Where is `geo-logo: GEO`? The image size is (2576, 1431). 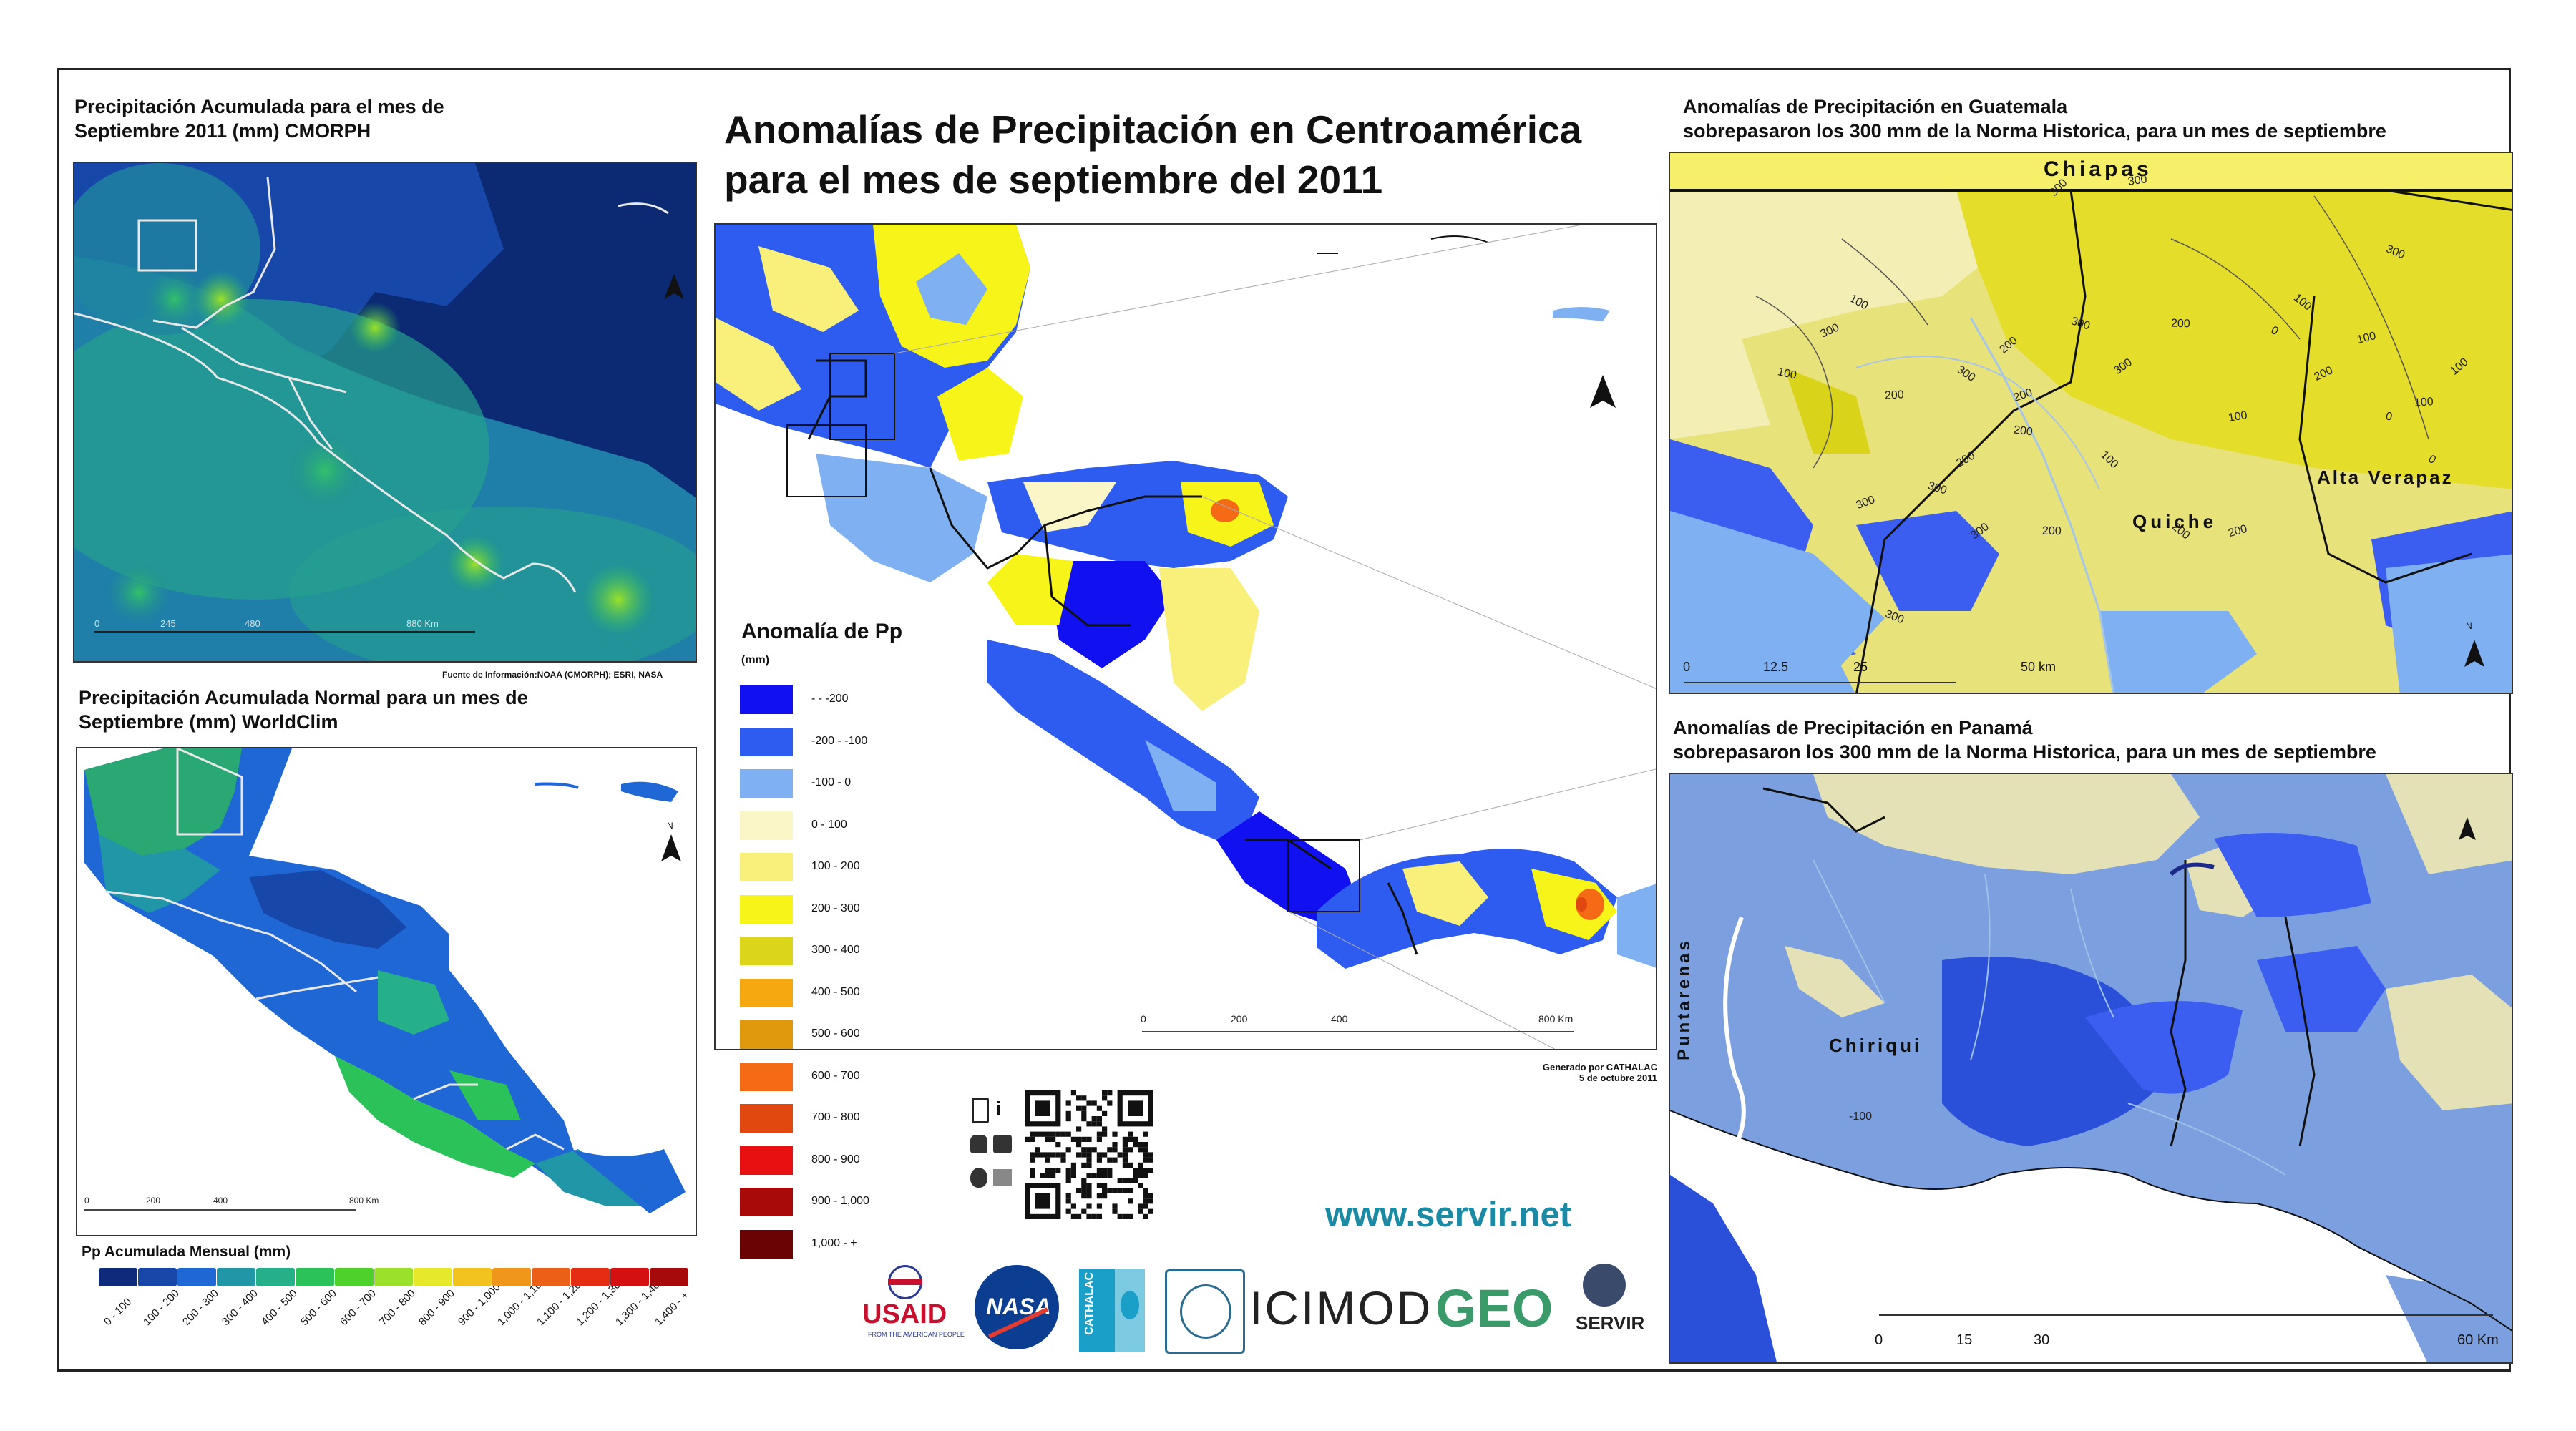
geo-logo: GEO is located at coordinates (1494, 1308).